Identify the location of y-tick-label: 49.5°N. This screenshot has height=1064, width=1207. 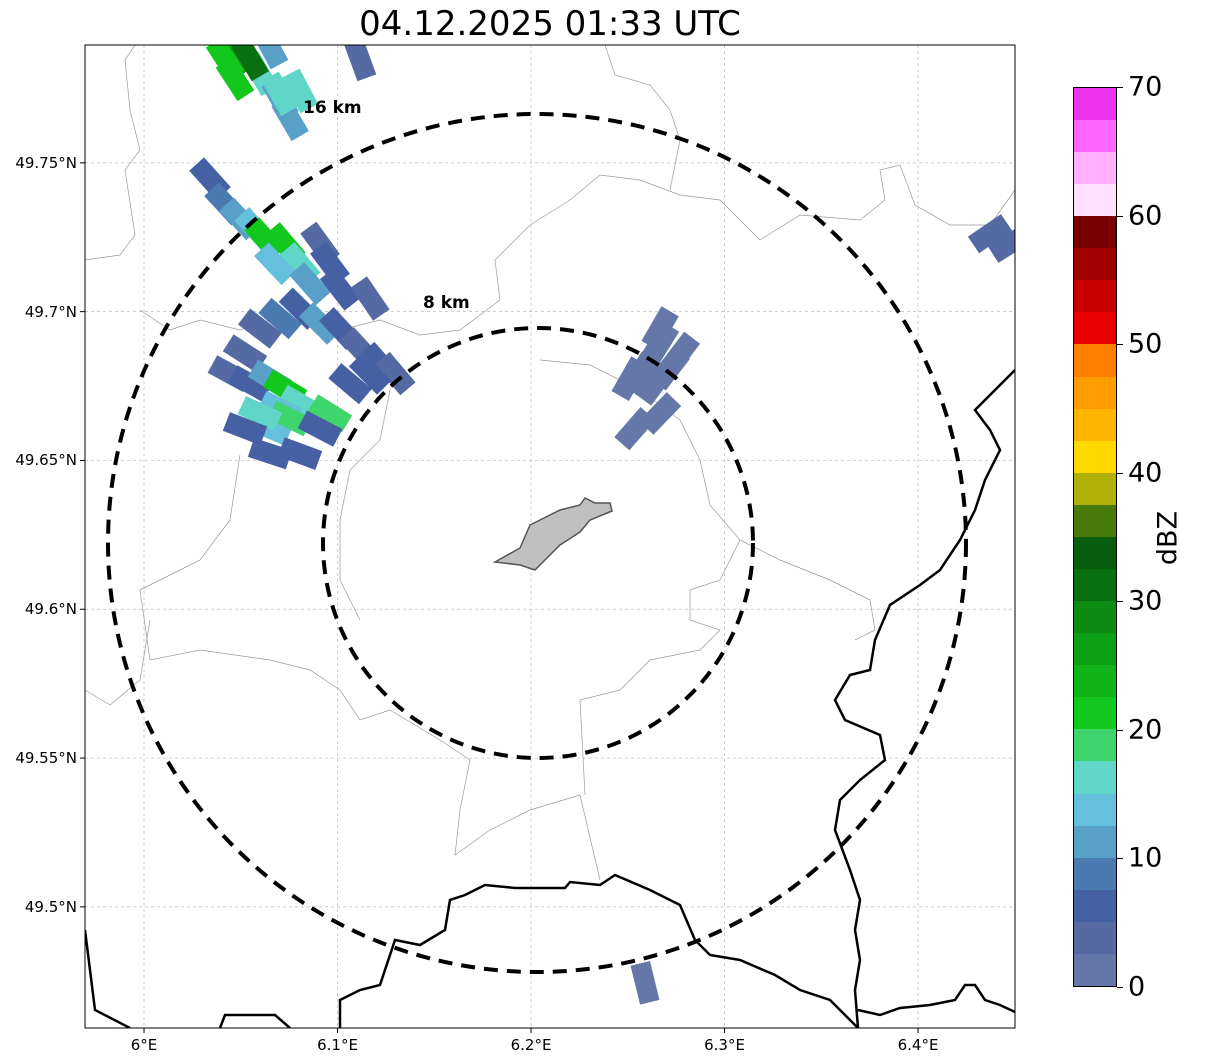
(50, 906).